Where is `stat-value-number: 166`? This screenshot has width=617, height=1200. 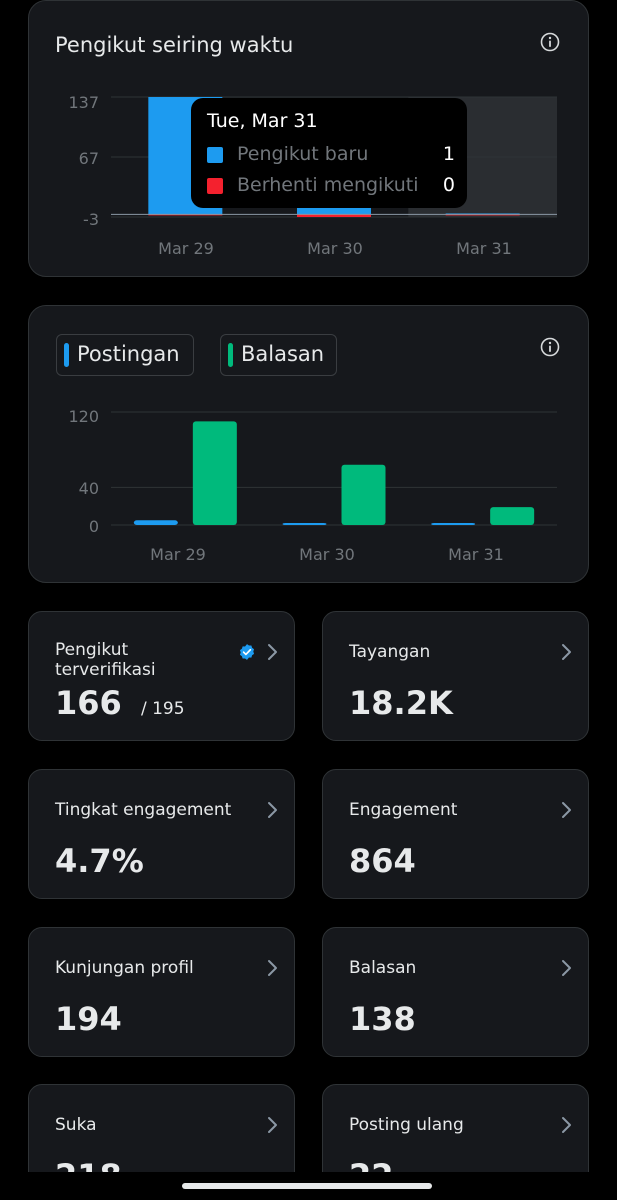 stat-value-number: 166 is located at coordinates (88, 703).